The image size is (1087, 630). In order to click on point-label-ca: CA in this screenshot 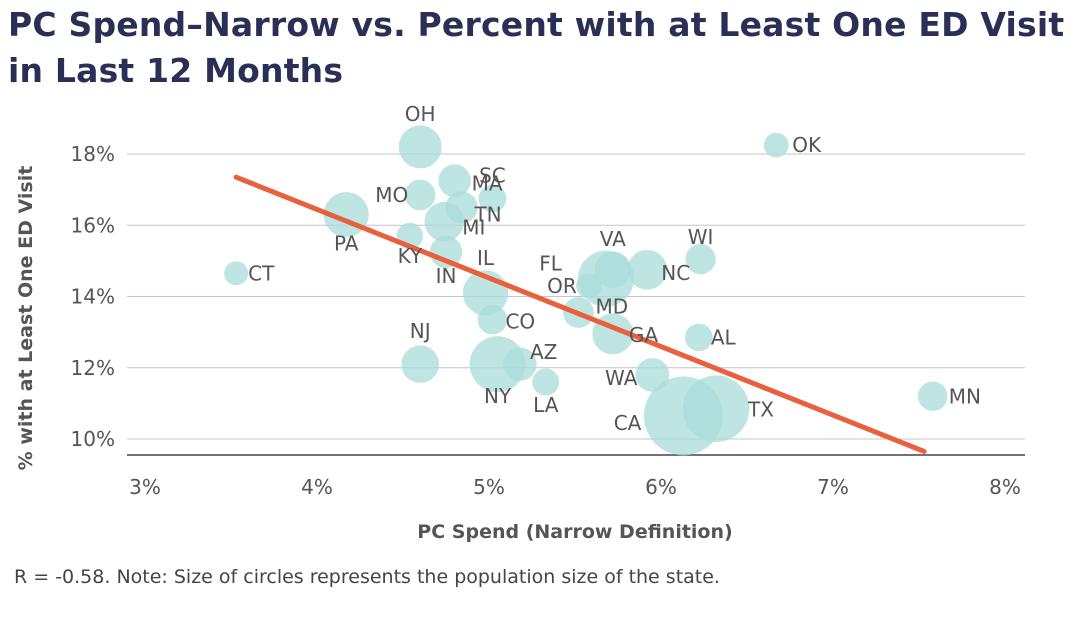, I will do `click(628, 423)`.